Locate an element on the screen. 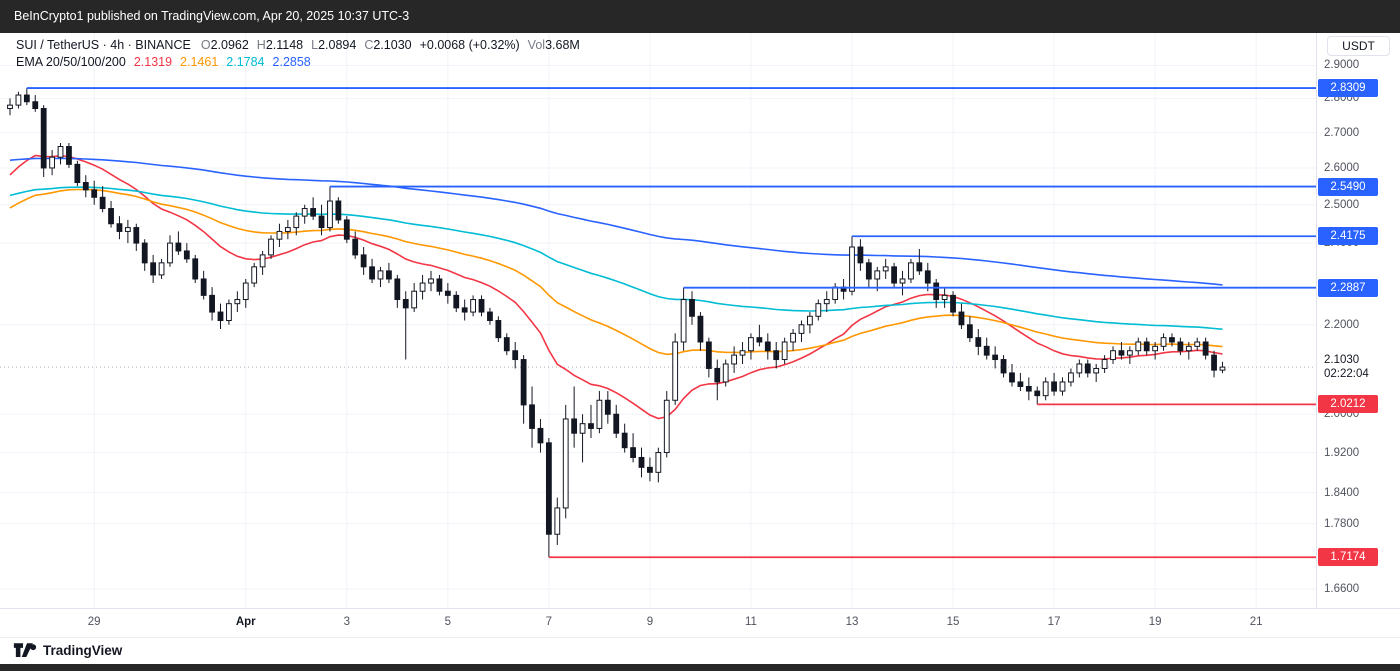 This screenshot has width=1400, height=671. time-tick-label: 5 is located at coordinates (448, 622).